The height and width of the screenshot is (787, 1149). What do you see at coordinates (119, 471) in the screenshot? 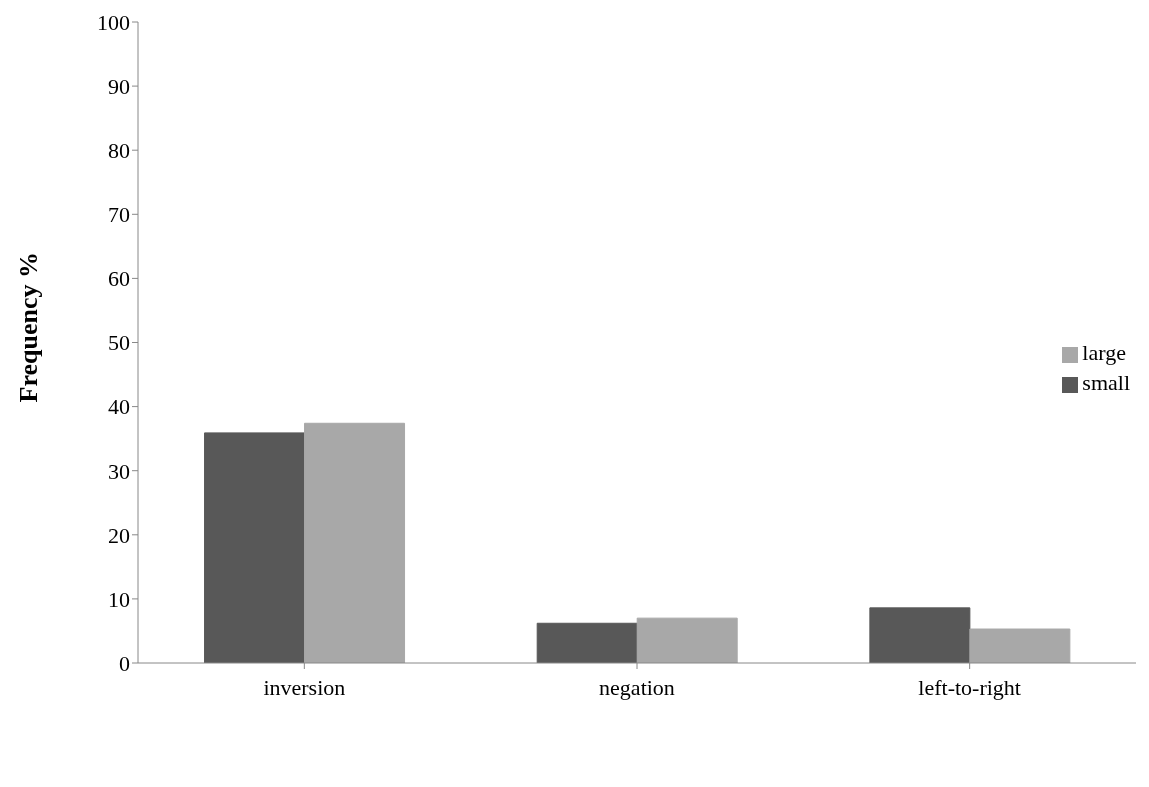
I see `y-tick-label: 30` at bounding box center [119, 471].